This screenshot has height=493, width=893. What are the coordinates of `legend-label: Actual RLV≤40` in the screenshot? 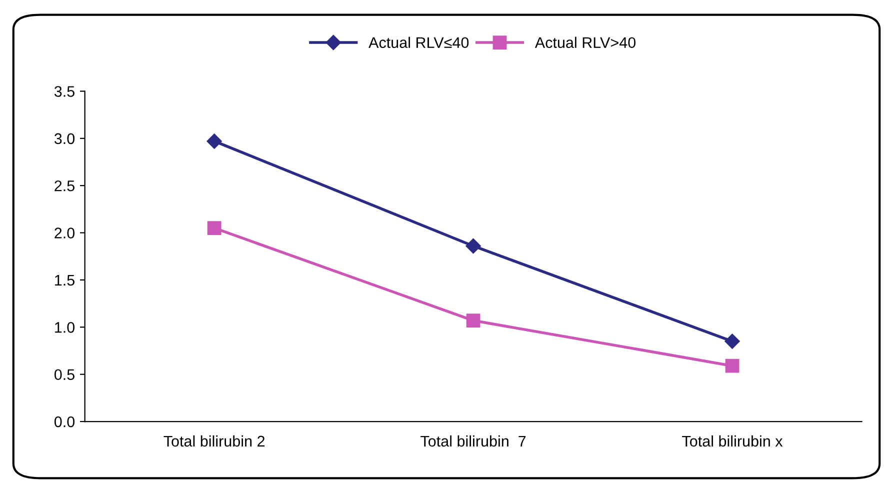 It's located at (418, 42).